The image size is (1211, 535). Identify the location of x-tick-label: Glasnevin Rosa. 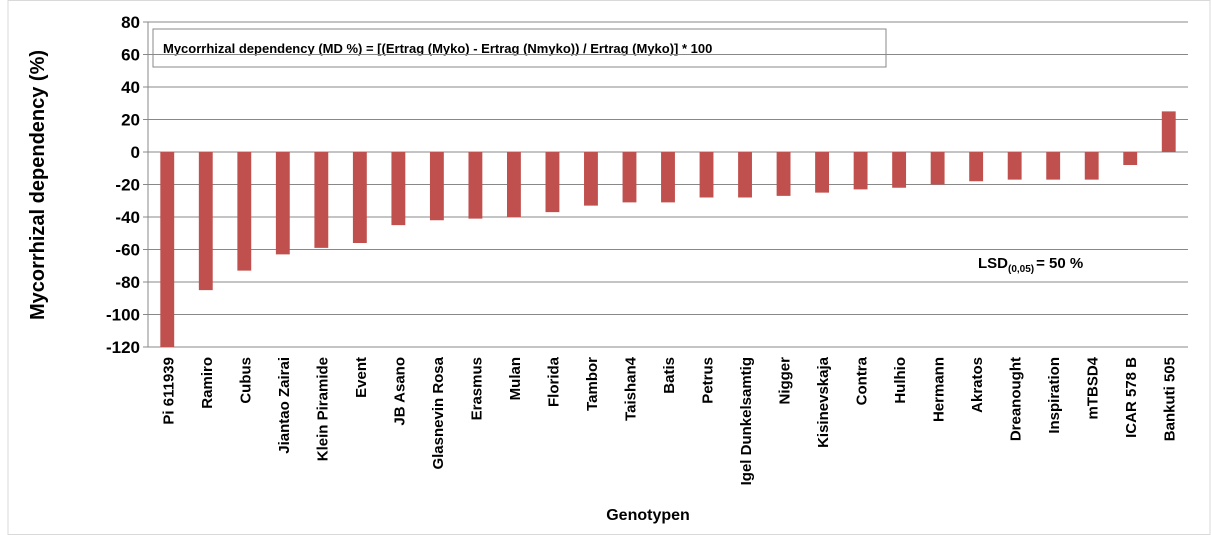
(438, 412).